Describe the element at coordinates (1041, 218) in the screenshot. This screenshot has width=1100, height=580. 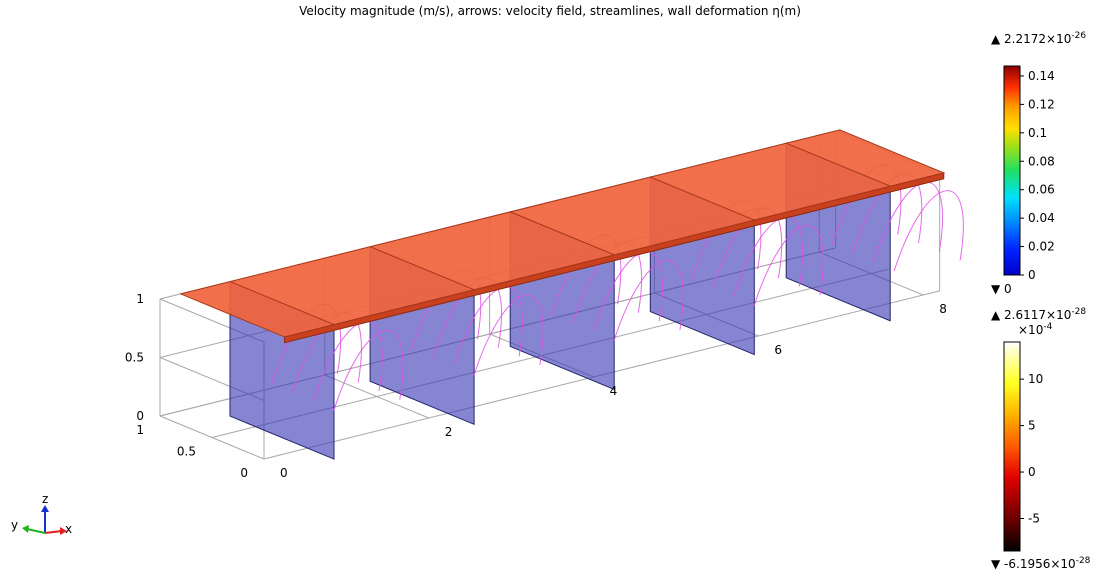
I see `colorbar-tick-label: 0.04` at that location.